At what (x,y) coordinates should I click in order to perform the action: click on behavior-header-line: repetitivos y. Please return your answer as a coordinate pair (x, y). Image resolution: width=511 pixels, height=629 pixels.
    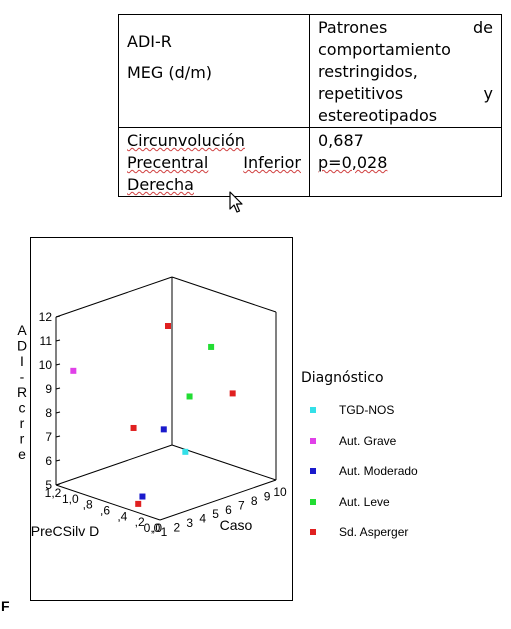
    Looking at the image, I should click on (405, 94).